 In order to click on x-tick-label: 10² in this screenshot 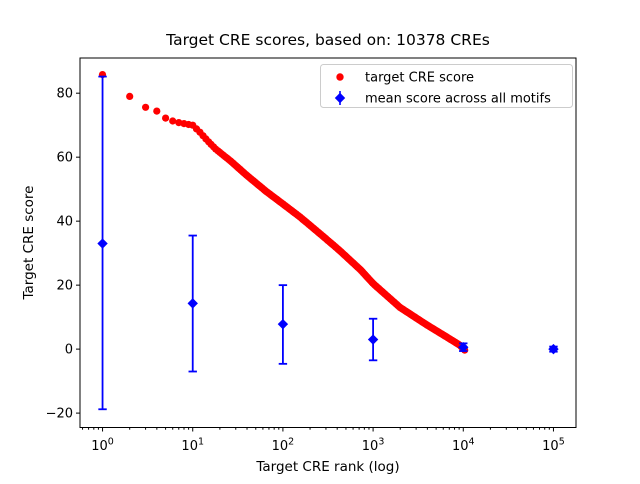, I will do `click(283, 446)`.